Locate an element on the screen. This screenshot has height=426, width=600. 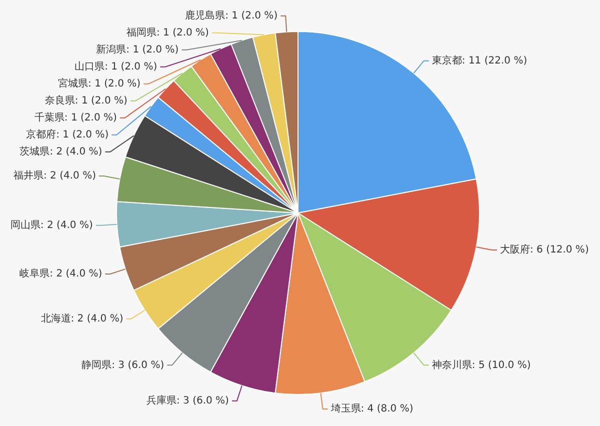
slice-label: 福岡県: 1 (2.0 %) is located at coordinates (168, 32).